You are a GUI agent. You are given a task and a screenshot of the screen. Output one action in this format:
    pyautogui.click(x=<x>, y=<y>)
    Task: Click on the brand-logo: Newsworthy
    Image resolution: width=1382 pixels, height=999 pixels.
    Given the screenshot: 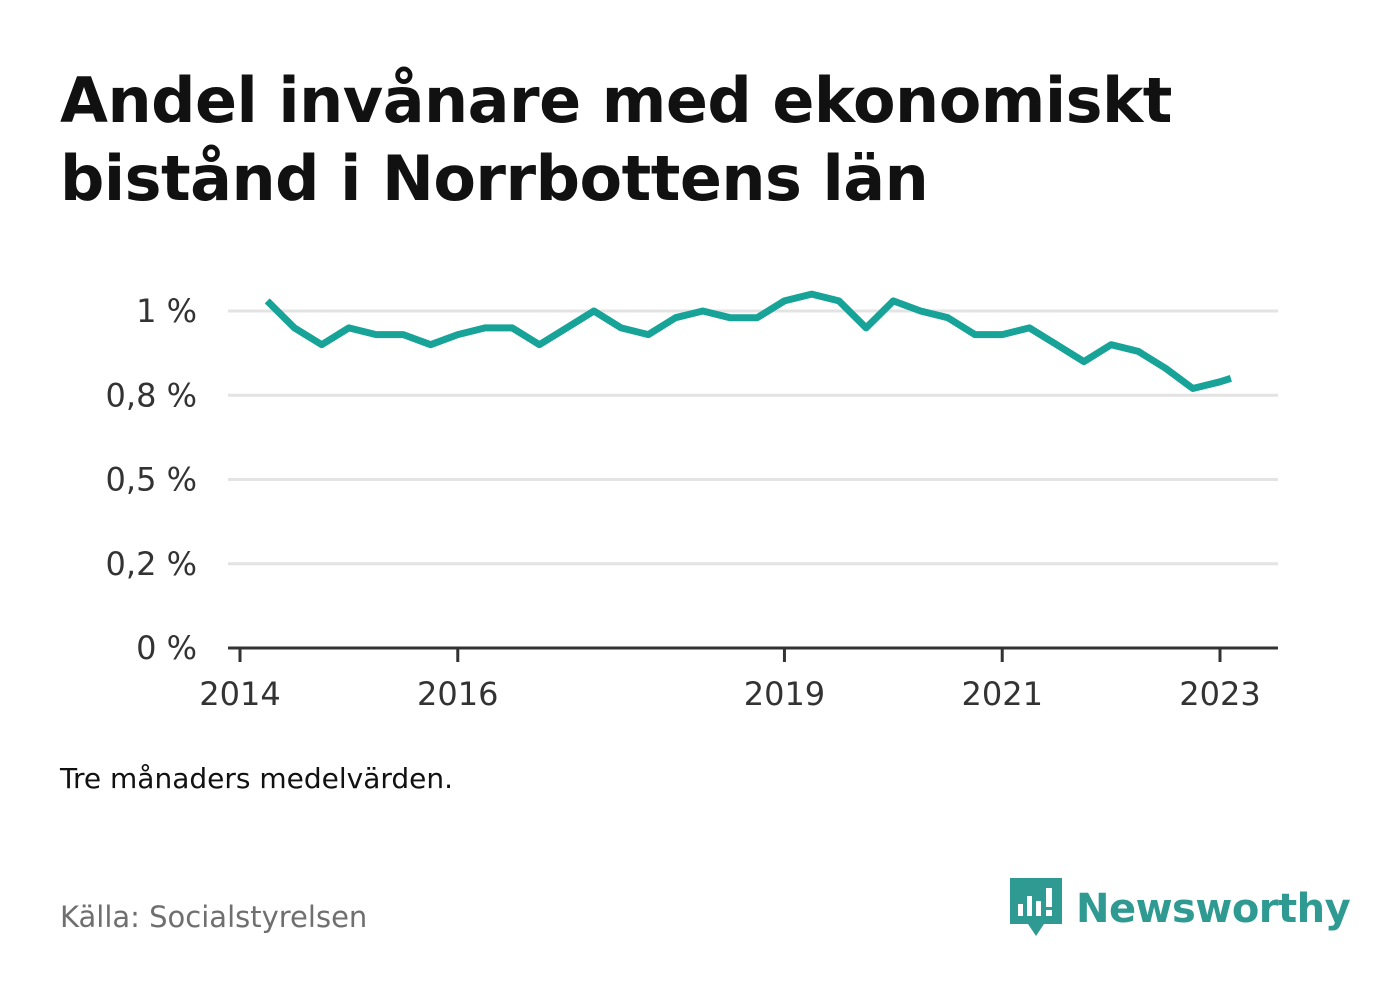 What is the action you would take?
    pyautogui.click(x=1180, y=909)
    